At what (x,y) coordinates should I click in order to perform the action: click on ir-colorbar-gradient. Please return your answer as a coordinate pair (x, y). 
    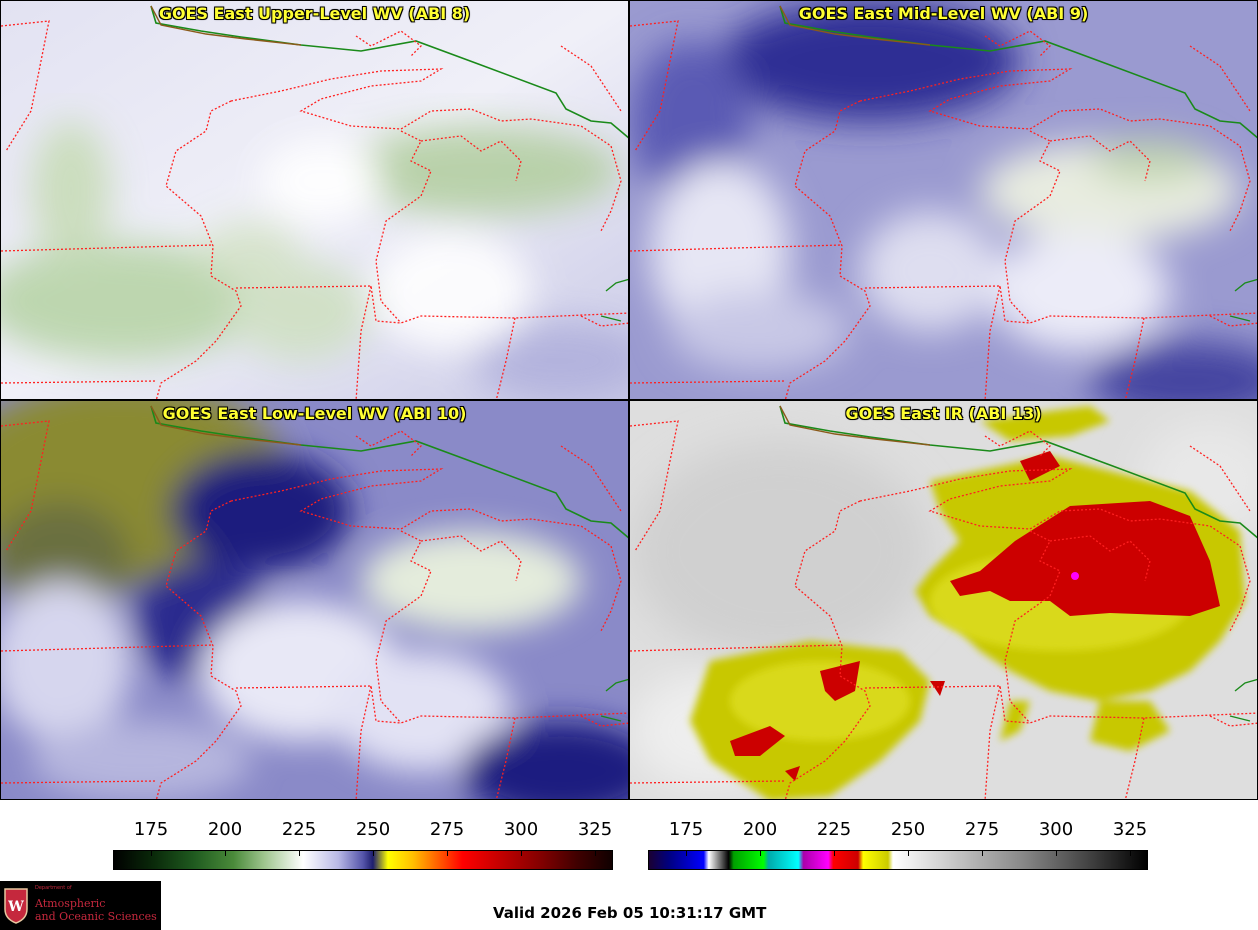
    Looking at the image, I should click on (898, 860).